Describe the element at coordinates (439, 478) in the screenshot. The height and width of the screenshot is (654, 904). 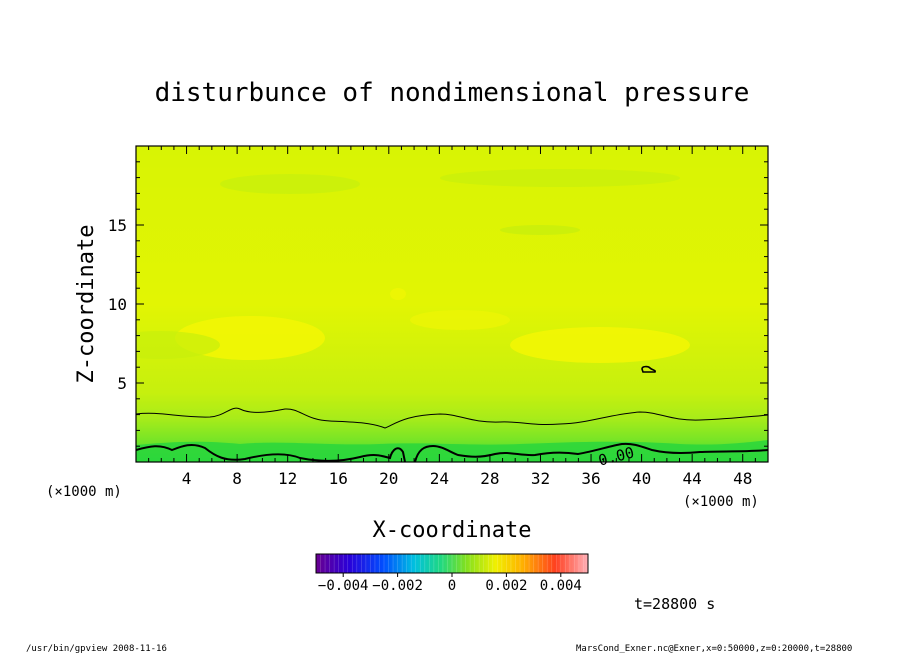
I see `x-tick-label: 24` at that location.